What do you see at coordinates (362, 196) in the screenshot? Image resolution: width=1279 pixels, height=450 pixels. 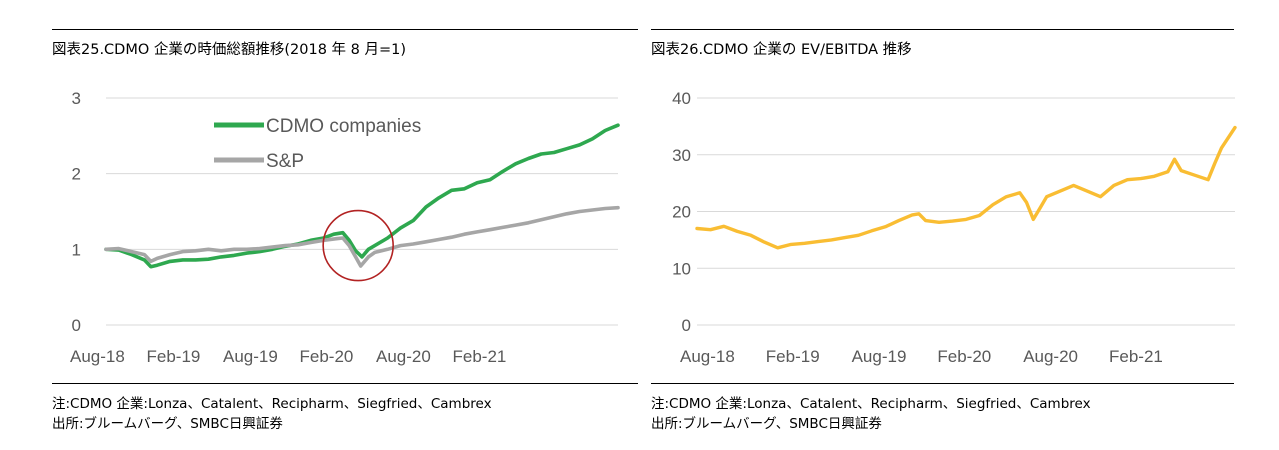 I see `series-line-cdmo-companies` at bounding box center [362, 196].